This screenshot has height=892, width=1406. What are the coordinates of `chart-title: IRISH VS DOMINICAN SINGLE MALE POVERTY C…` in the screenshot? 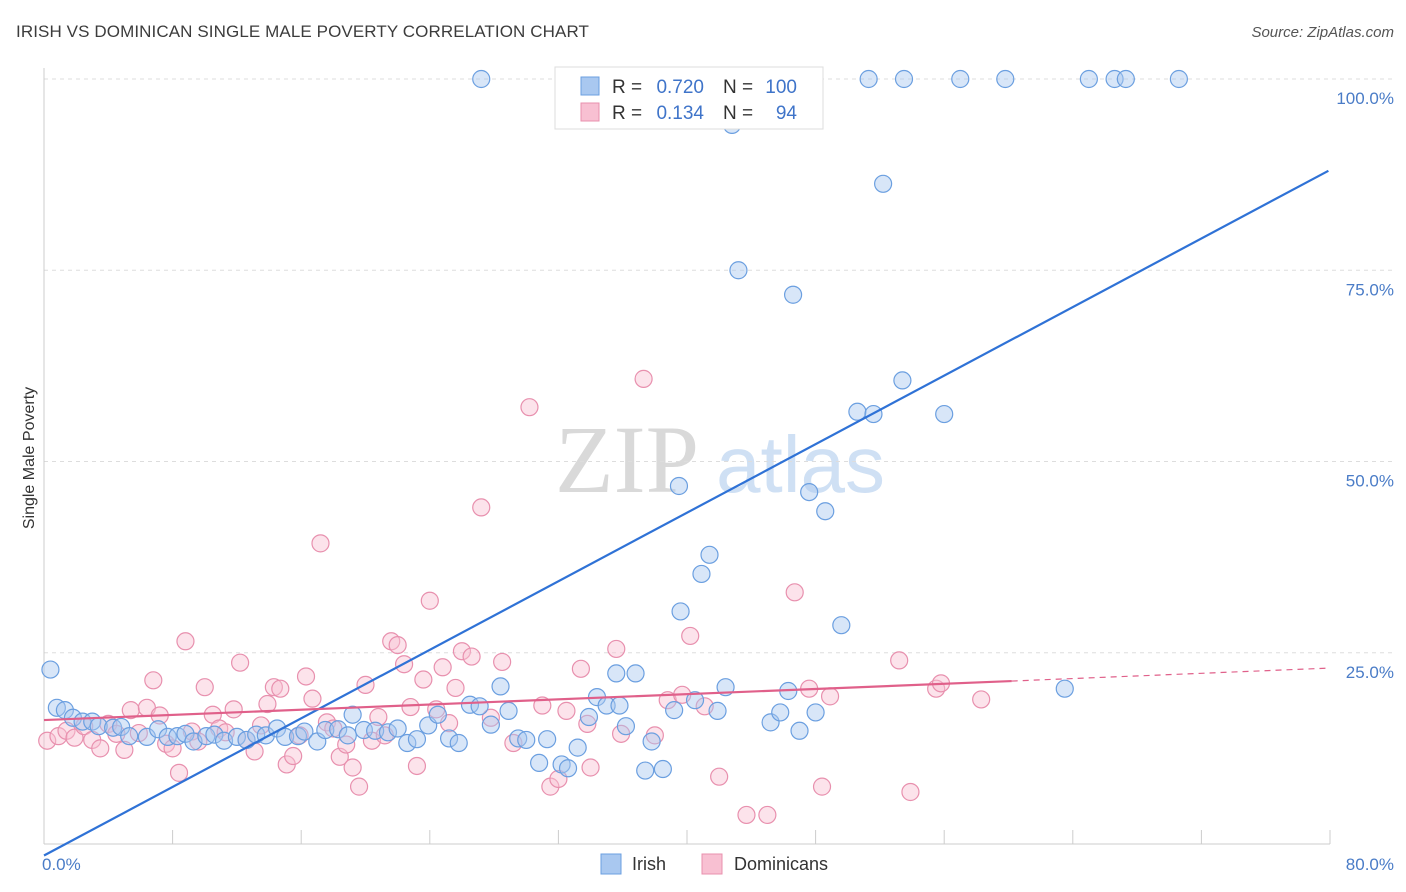 It's located at (303, 31).